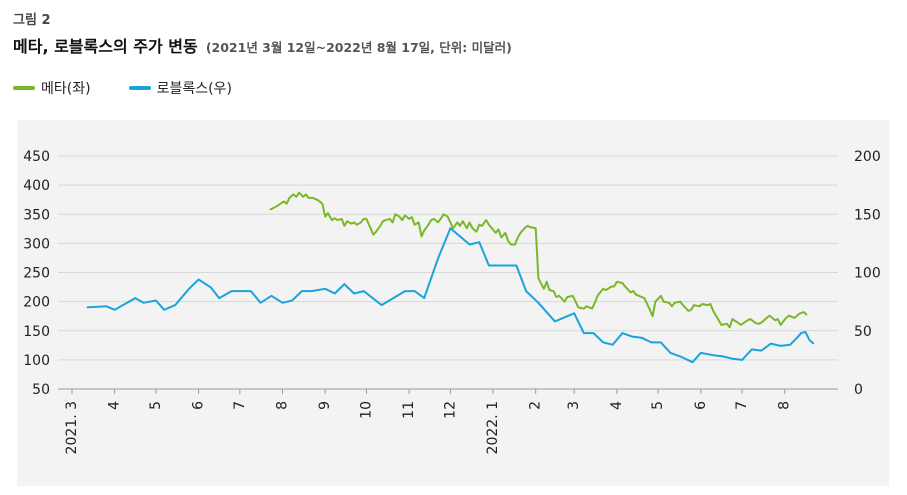  Describe the element at coordinates (450, 410) in the screenshot. I see `x-tick-label: 12` at that location.